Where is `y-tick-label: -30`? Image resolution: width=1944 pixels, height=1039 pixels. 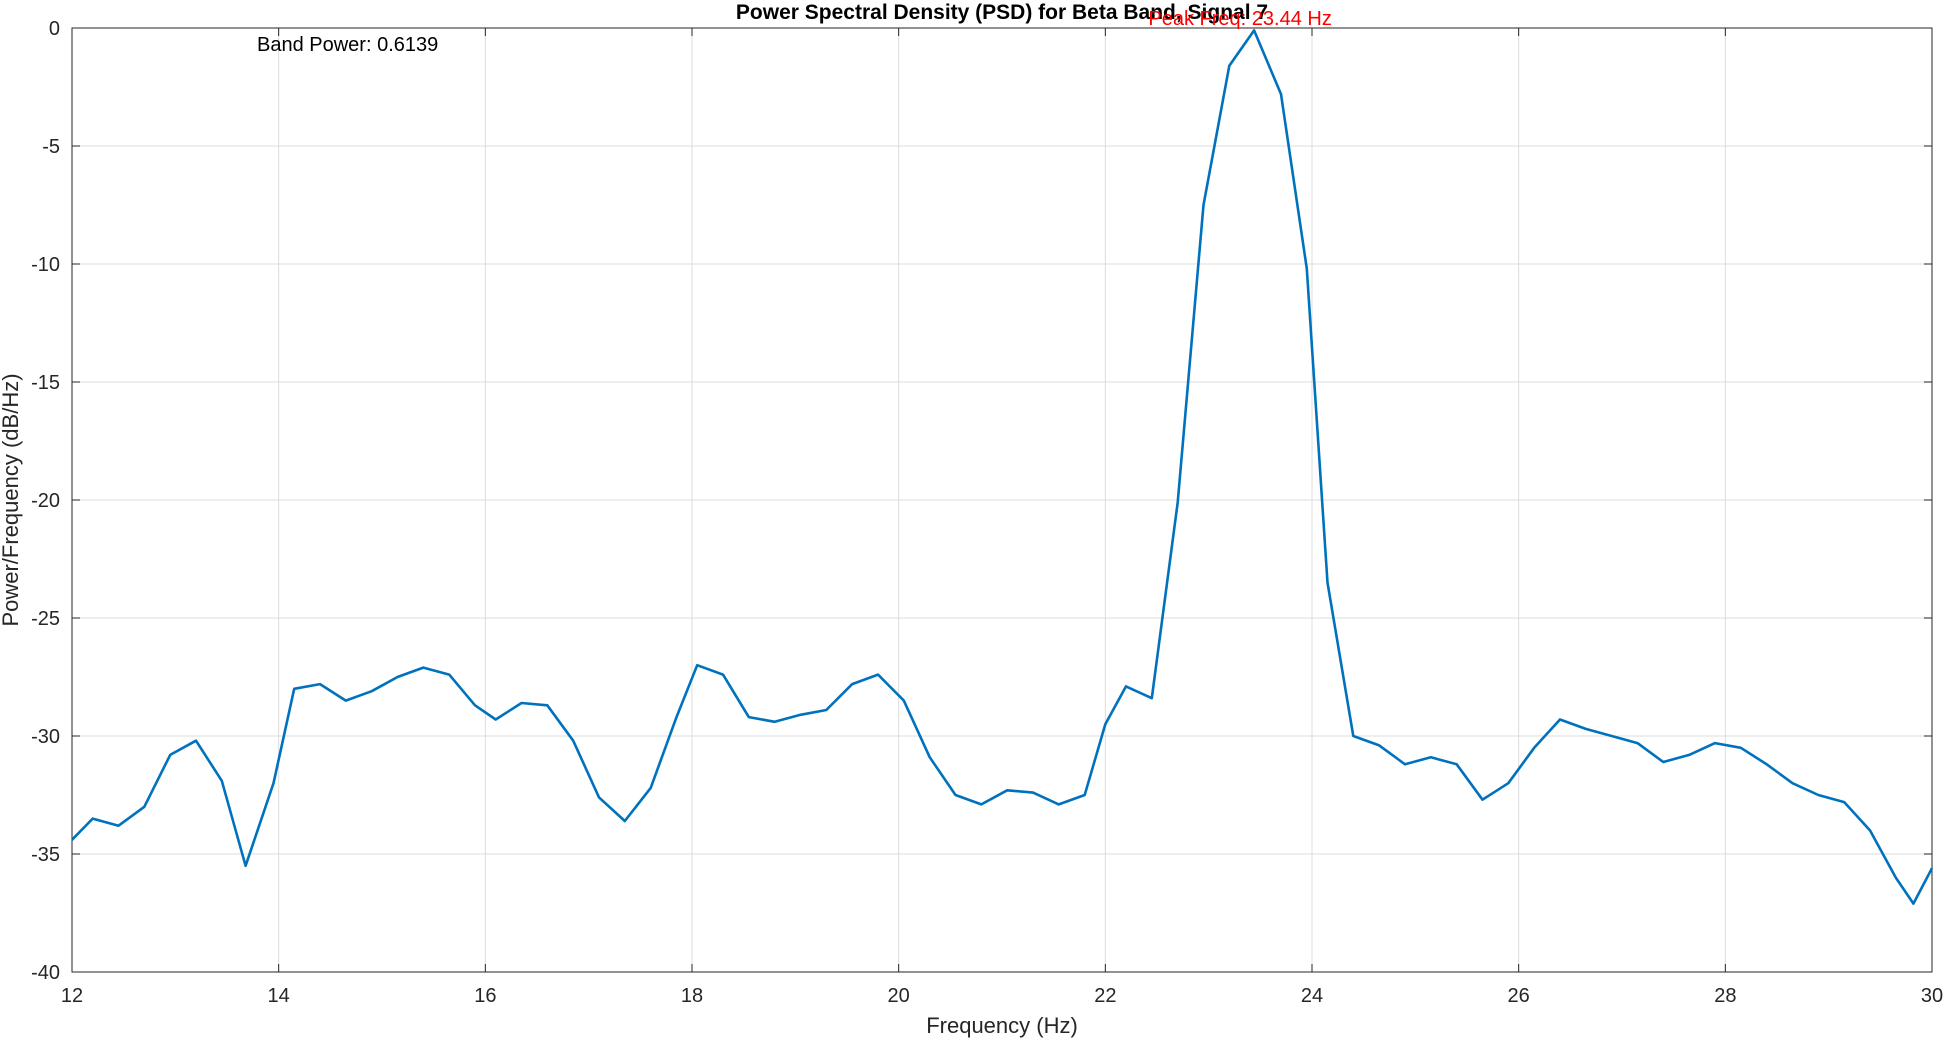
y-tick-label: -30 is located at coordinates (45, 737).